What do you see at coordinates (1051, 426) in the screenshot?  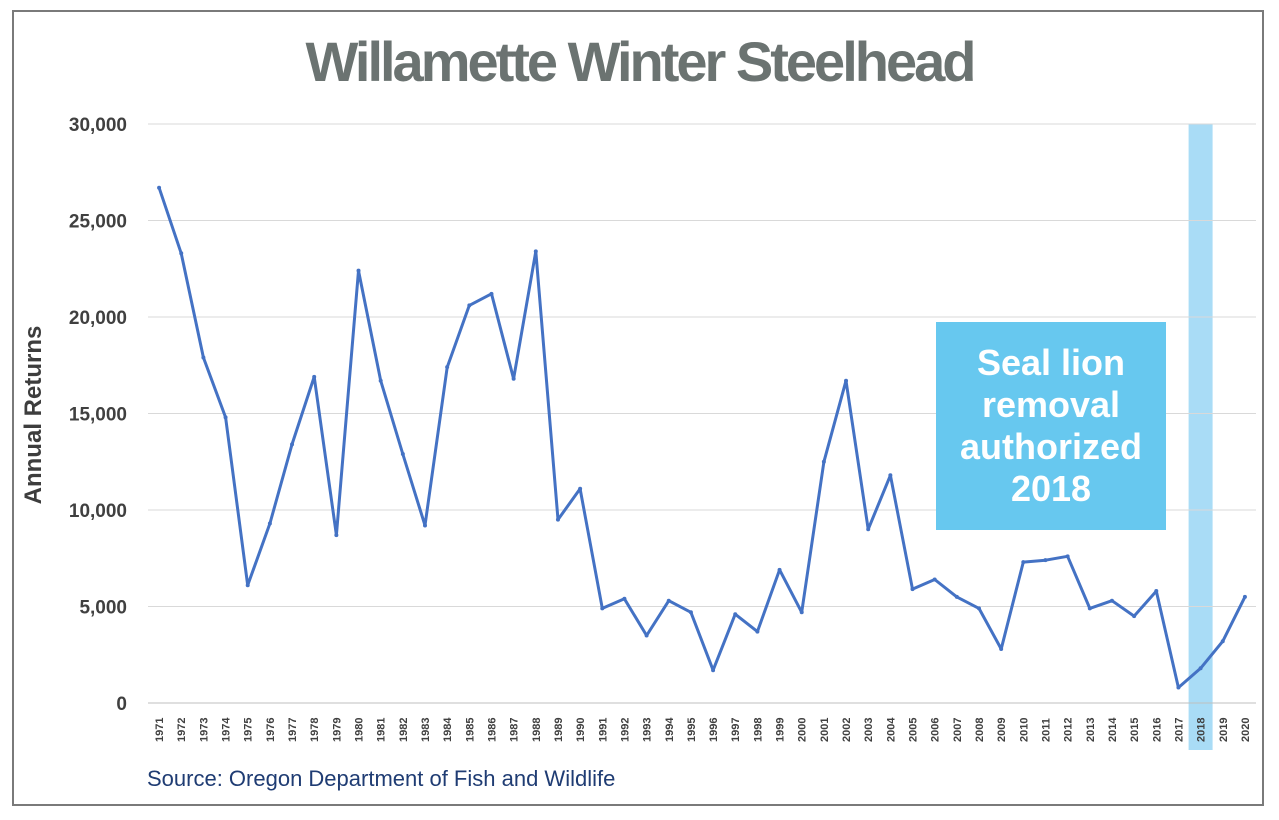 I see `annotation-callout: Seal lion removal authorized 2018` at bounding box center [1051, 426].